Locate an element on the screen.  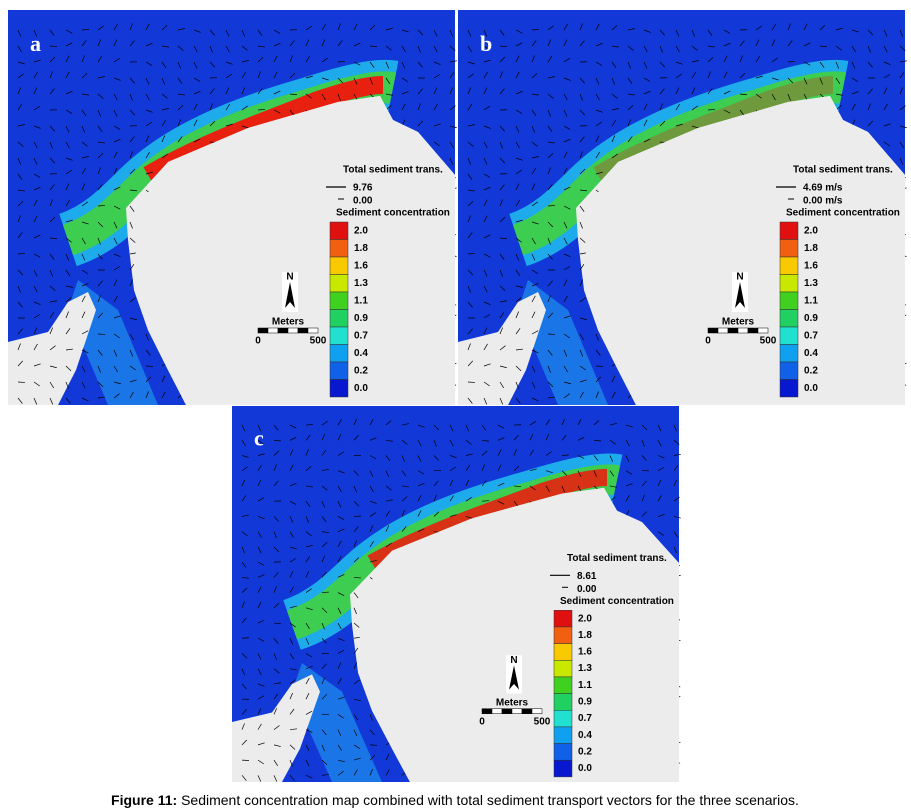
caption-label: Figure 11: is located at coordinates (144, 800).